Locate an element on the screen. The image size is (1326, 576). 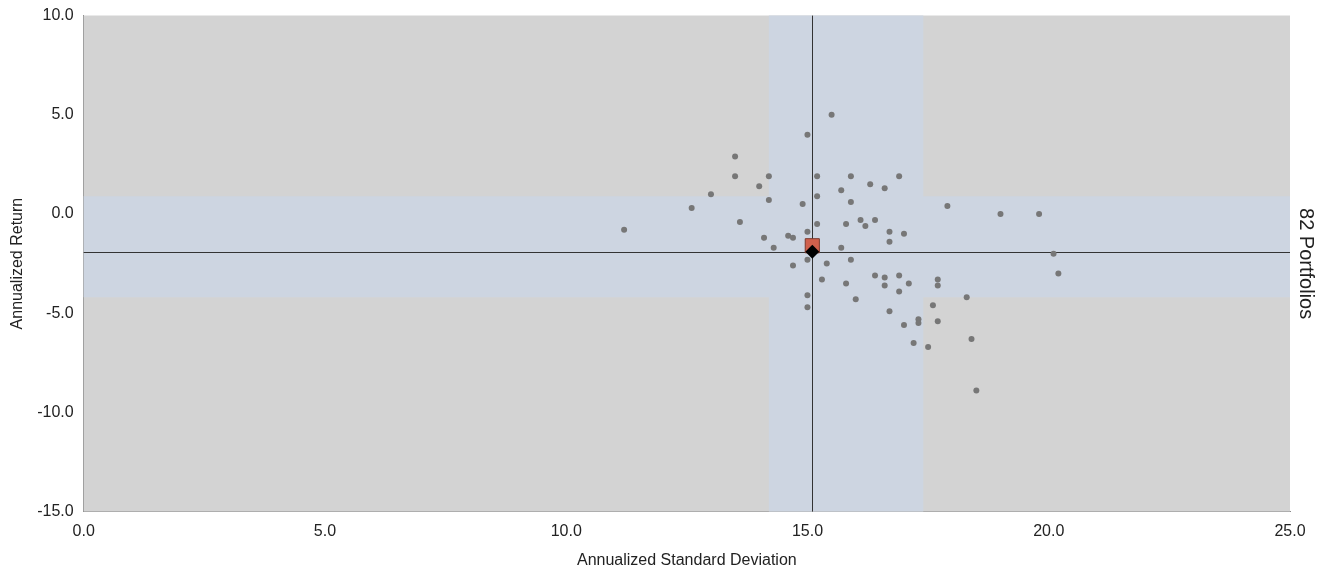
y-tick-label: -10.0 is located at coordinates (55, 411).